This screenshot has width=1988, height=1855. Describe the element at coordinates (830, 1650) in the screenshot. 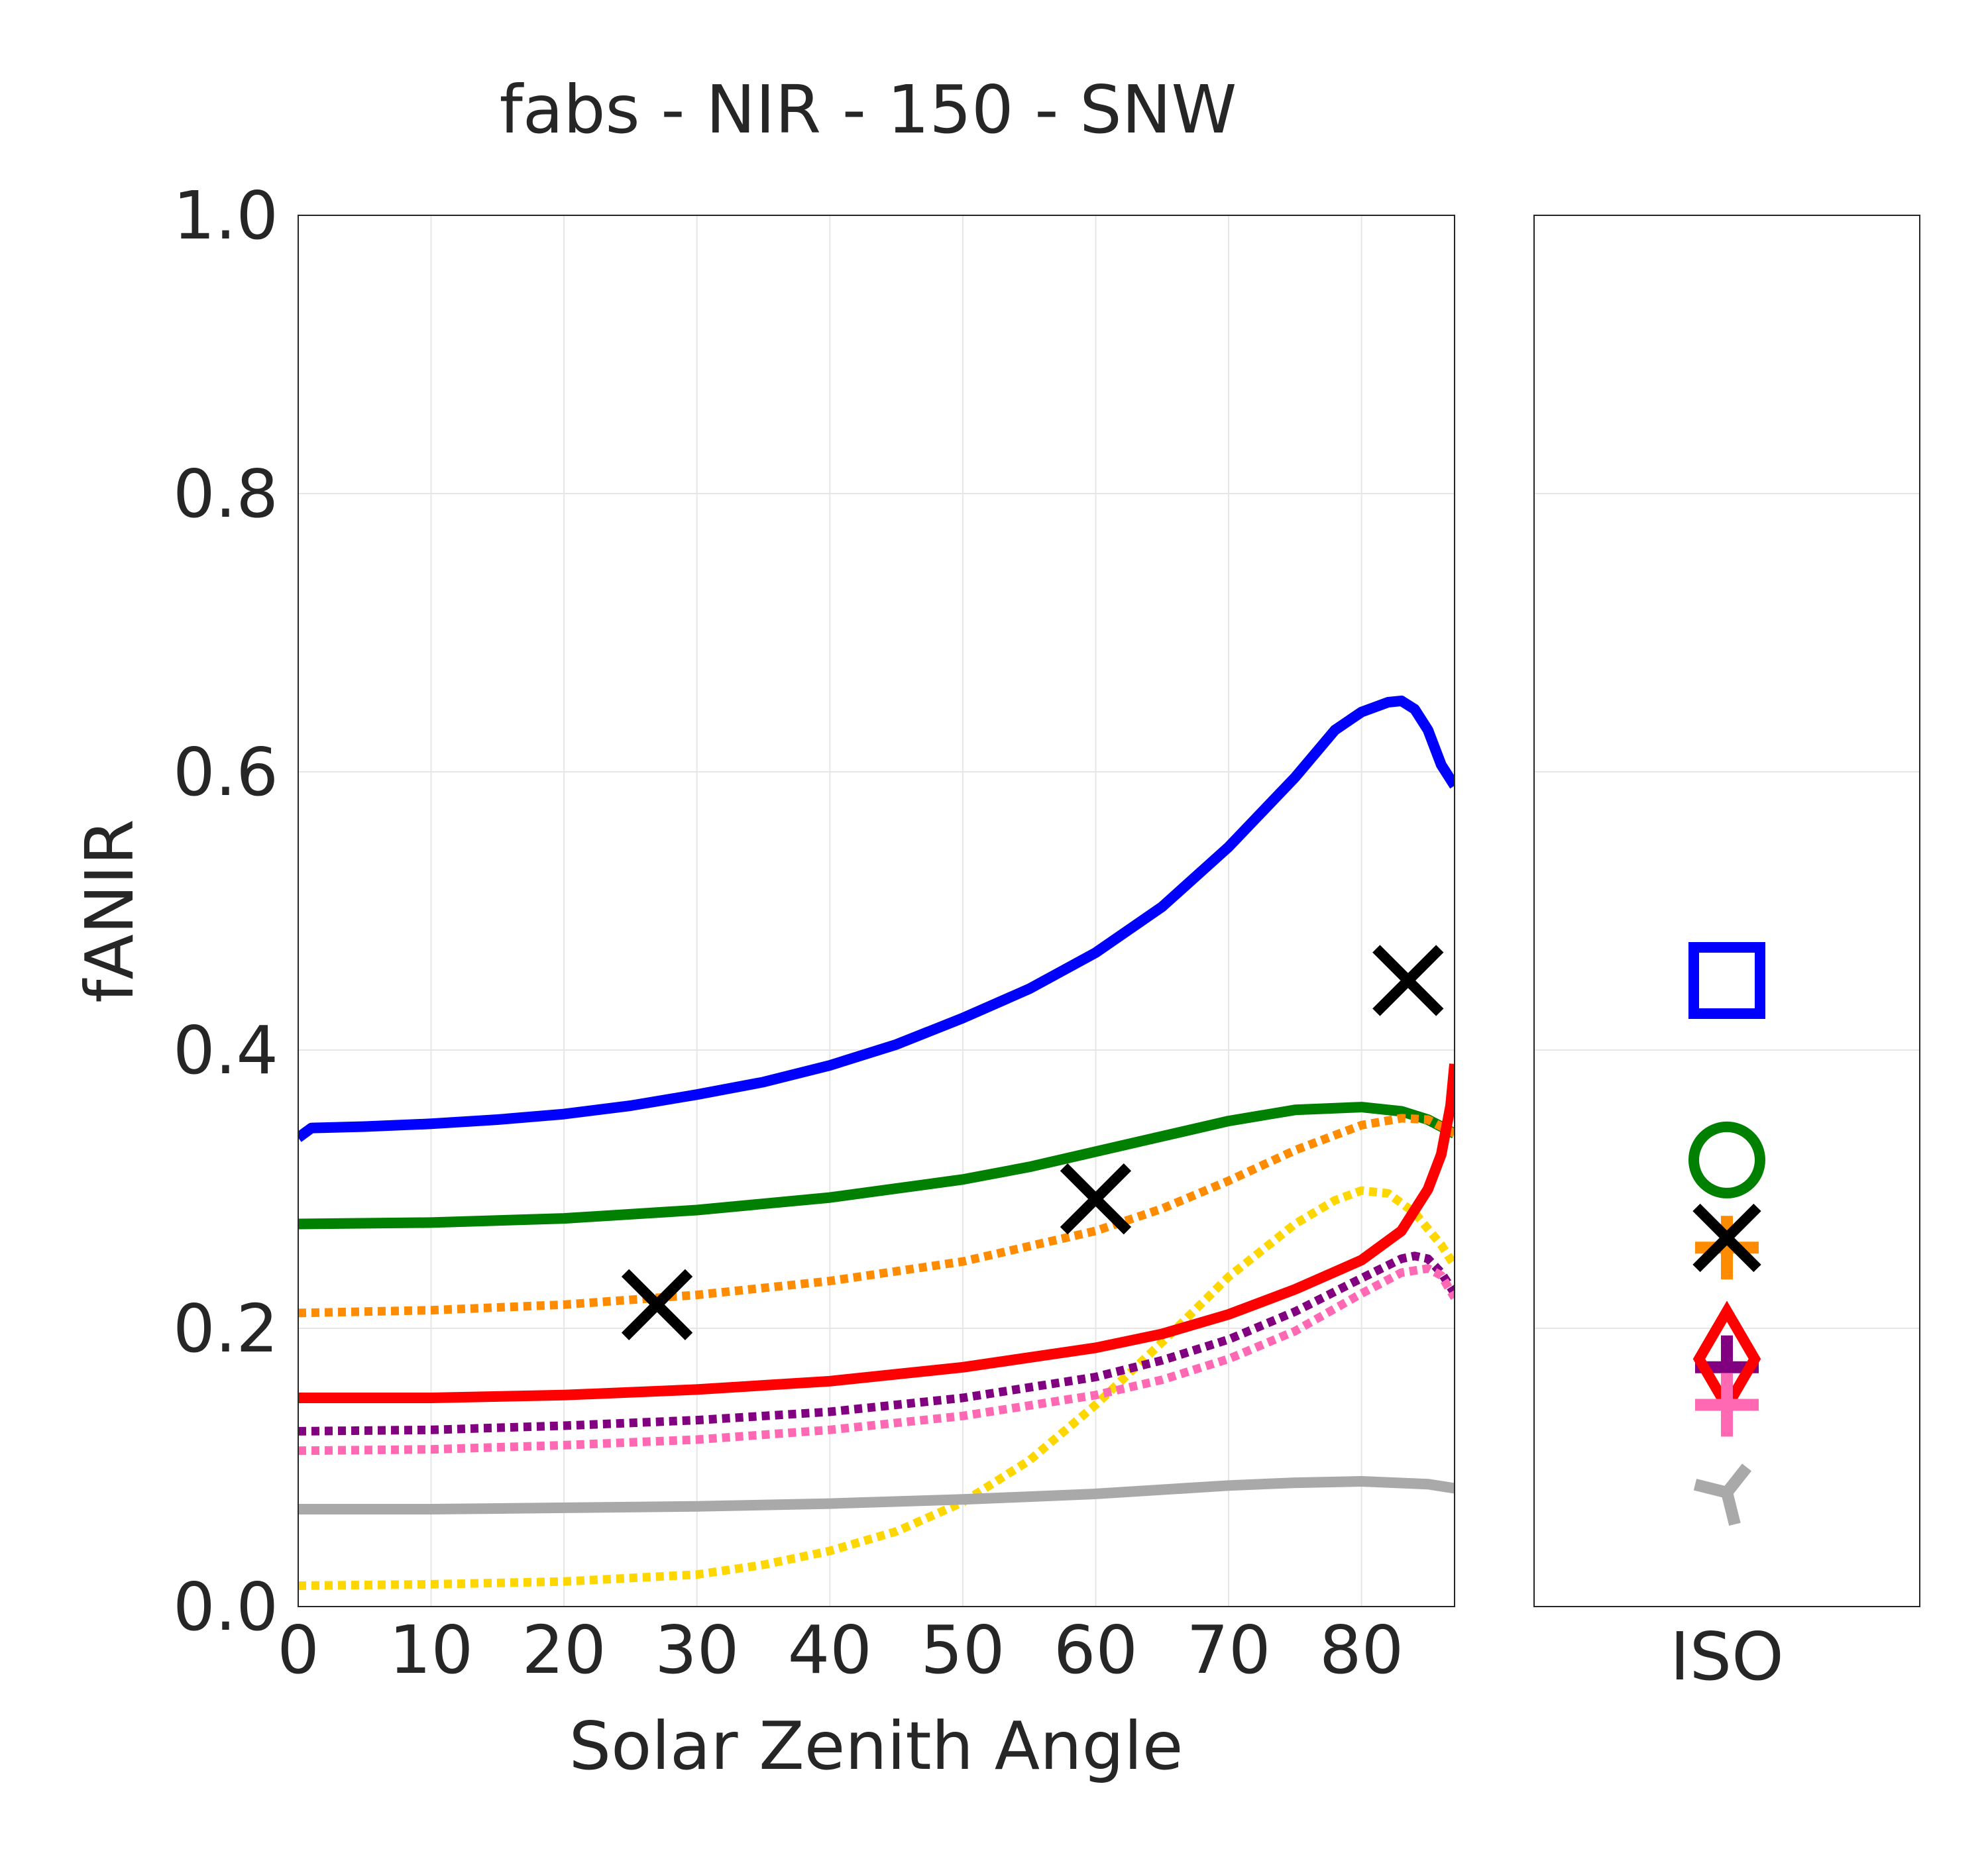

I see `x-tick-label: 40` at that location.